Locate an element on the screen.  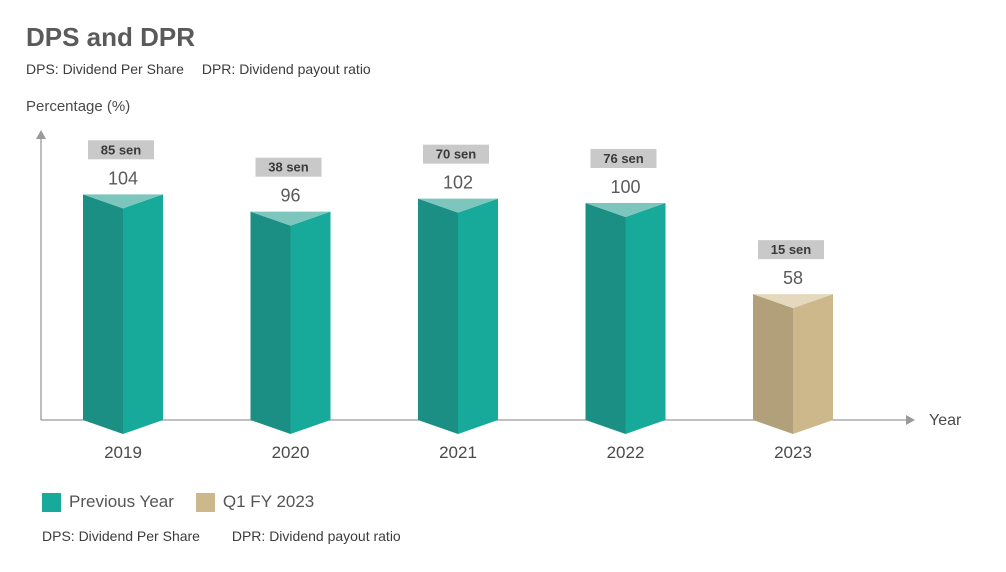
bar-value-label: 104 is located at coordinates (123, 178).